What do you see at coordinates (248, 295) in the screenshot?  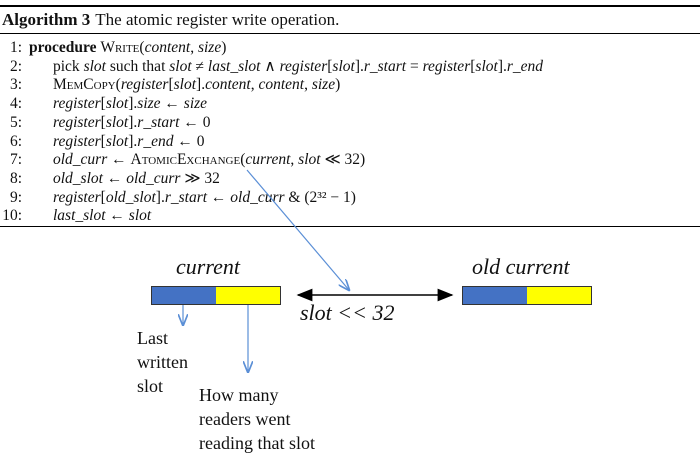 I see `current-readers-segment` at bounding box center [248, 295].